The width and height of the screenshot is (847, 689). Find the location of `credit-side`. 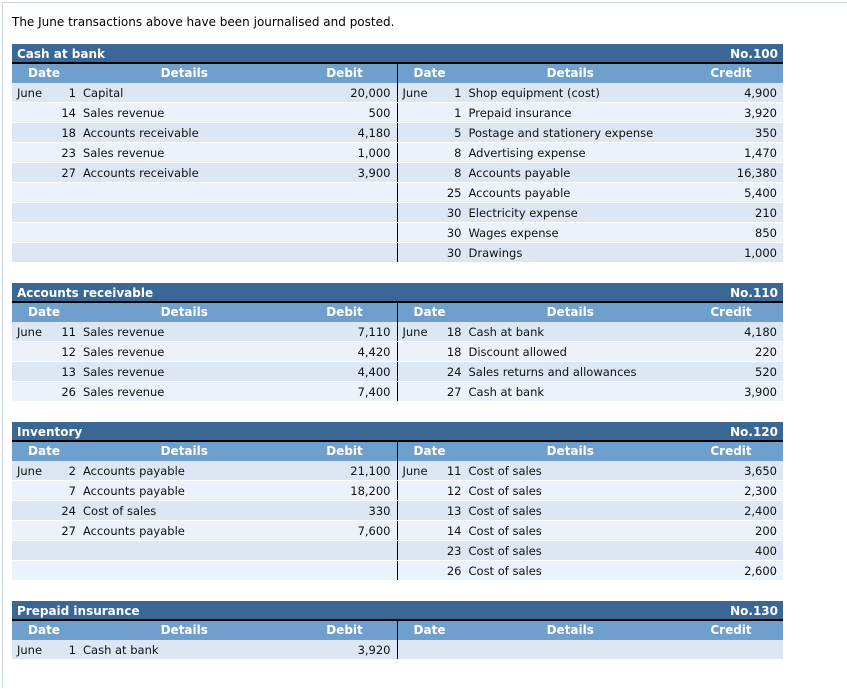

credit-side is located at coordinates (590, 649).